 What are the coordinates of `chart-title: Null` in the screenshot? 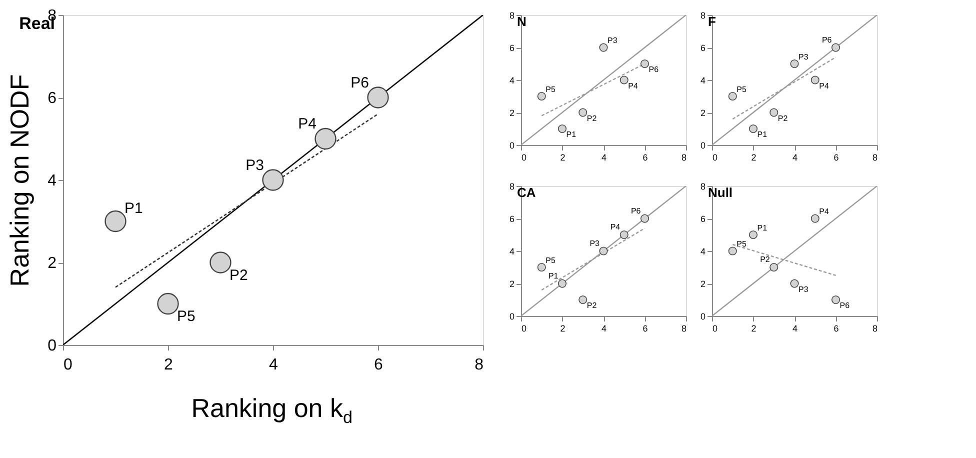 It's located at (720, 192).